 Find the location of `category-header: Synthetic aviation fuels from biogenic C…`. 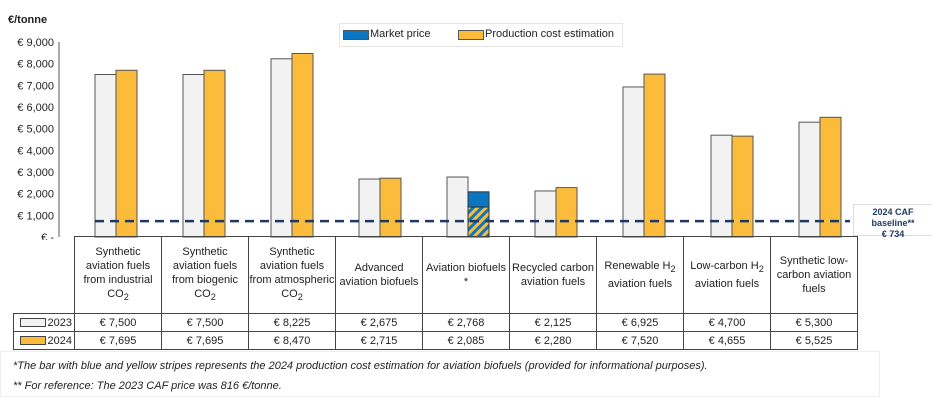

category-header: Synthetic aviation fuels from biogenic C… is located at coordinates (205, 275).